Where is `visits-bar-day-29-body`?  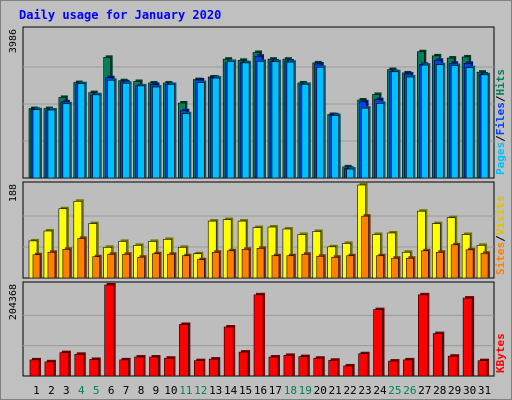
visits-bar-day-29-body is located at coordinates (454, 261).